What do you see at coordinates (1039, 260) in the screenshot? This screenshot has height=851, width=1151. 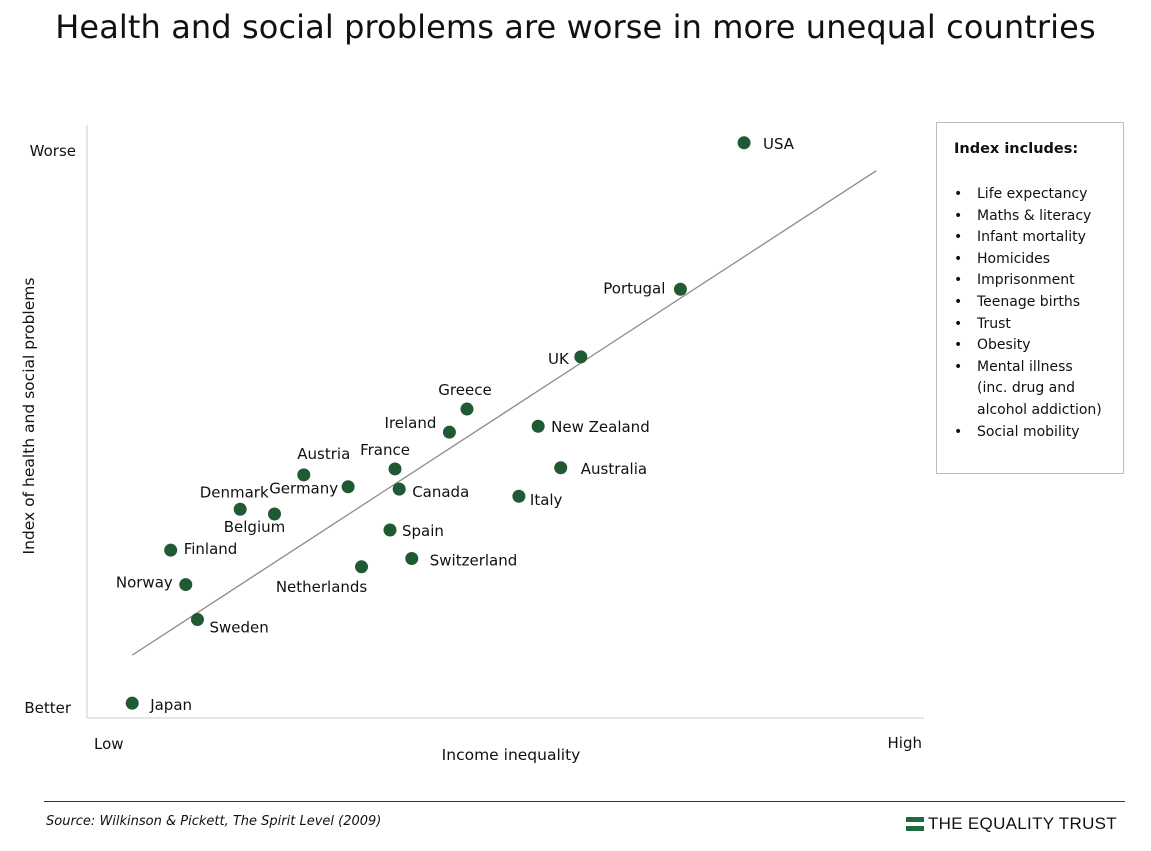 I see `legend-item: Homicides` at bounding box center [1039, 260].